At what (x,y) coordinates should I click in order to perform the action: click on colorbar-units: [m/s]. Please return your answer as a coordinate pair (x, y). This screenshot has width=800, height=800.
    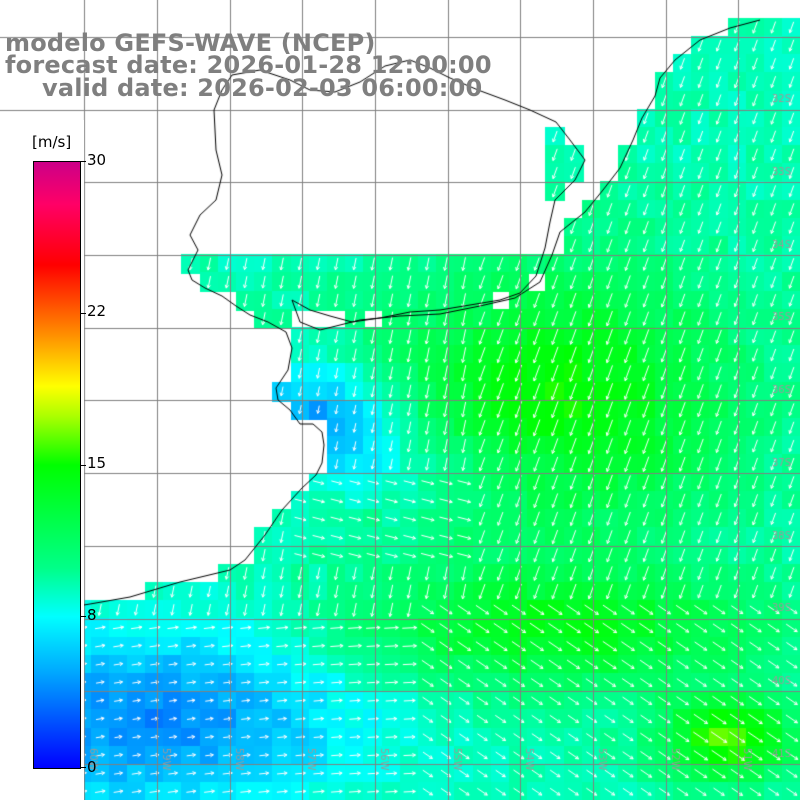
    Looking at the image, I should click on (52, 142).